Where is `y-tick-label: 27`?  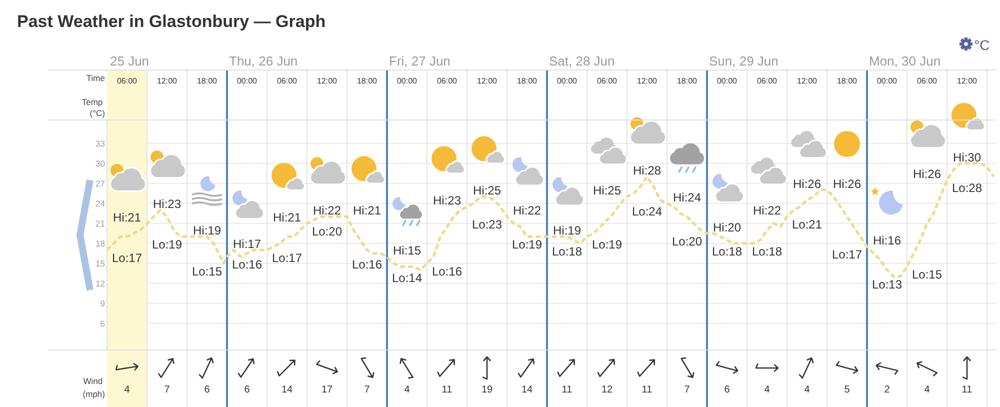
y-tick-label: 27 is located at coordinates (101, 183).